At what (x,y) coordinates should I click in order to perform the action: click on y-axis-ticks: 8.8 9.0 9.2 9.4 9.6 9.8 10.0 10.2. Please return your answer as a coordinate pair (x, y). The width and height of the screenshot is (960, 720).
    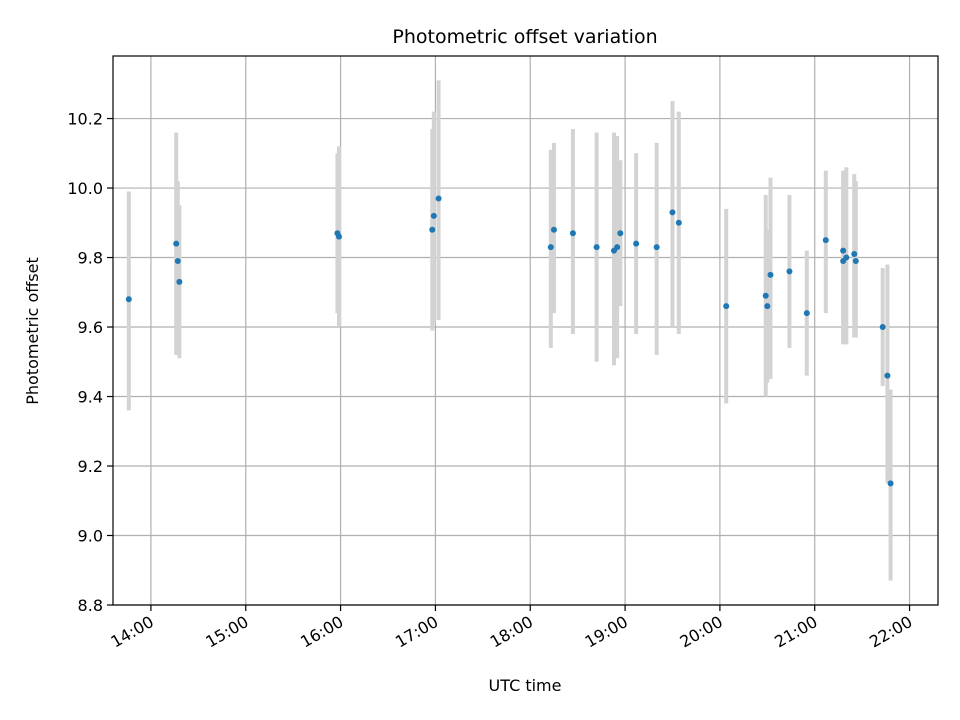
    Looking at the image, I should click on (90, 362).